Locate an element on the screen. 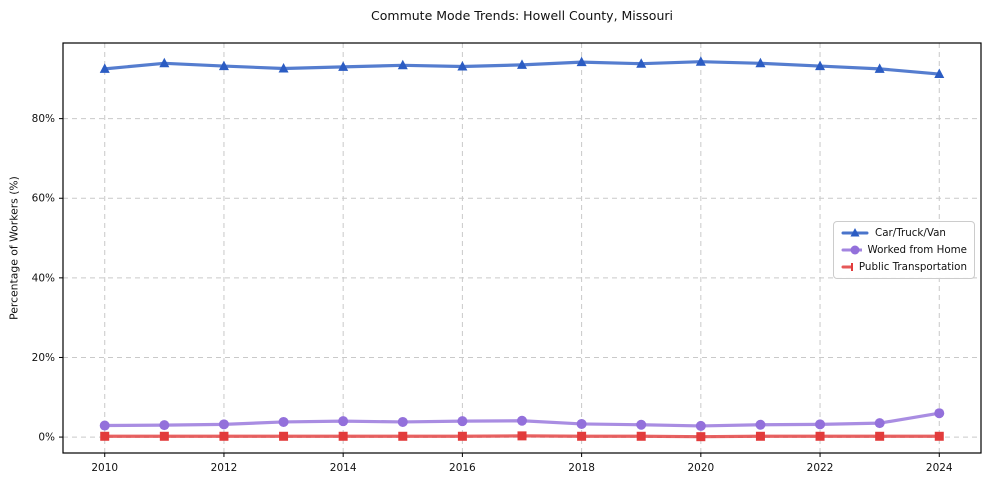 This screenshot has width=990, height=490. svg-text: 20% is located at coordinates (43, 358).